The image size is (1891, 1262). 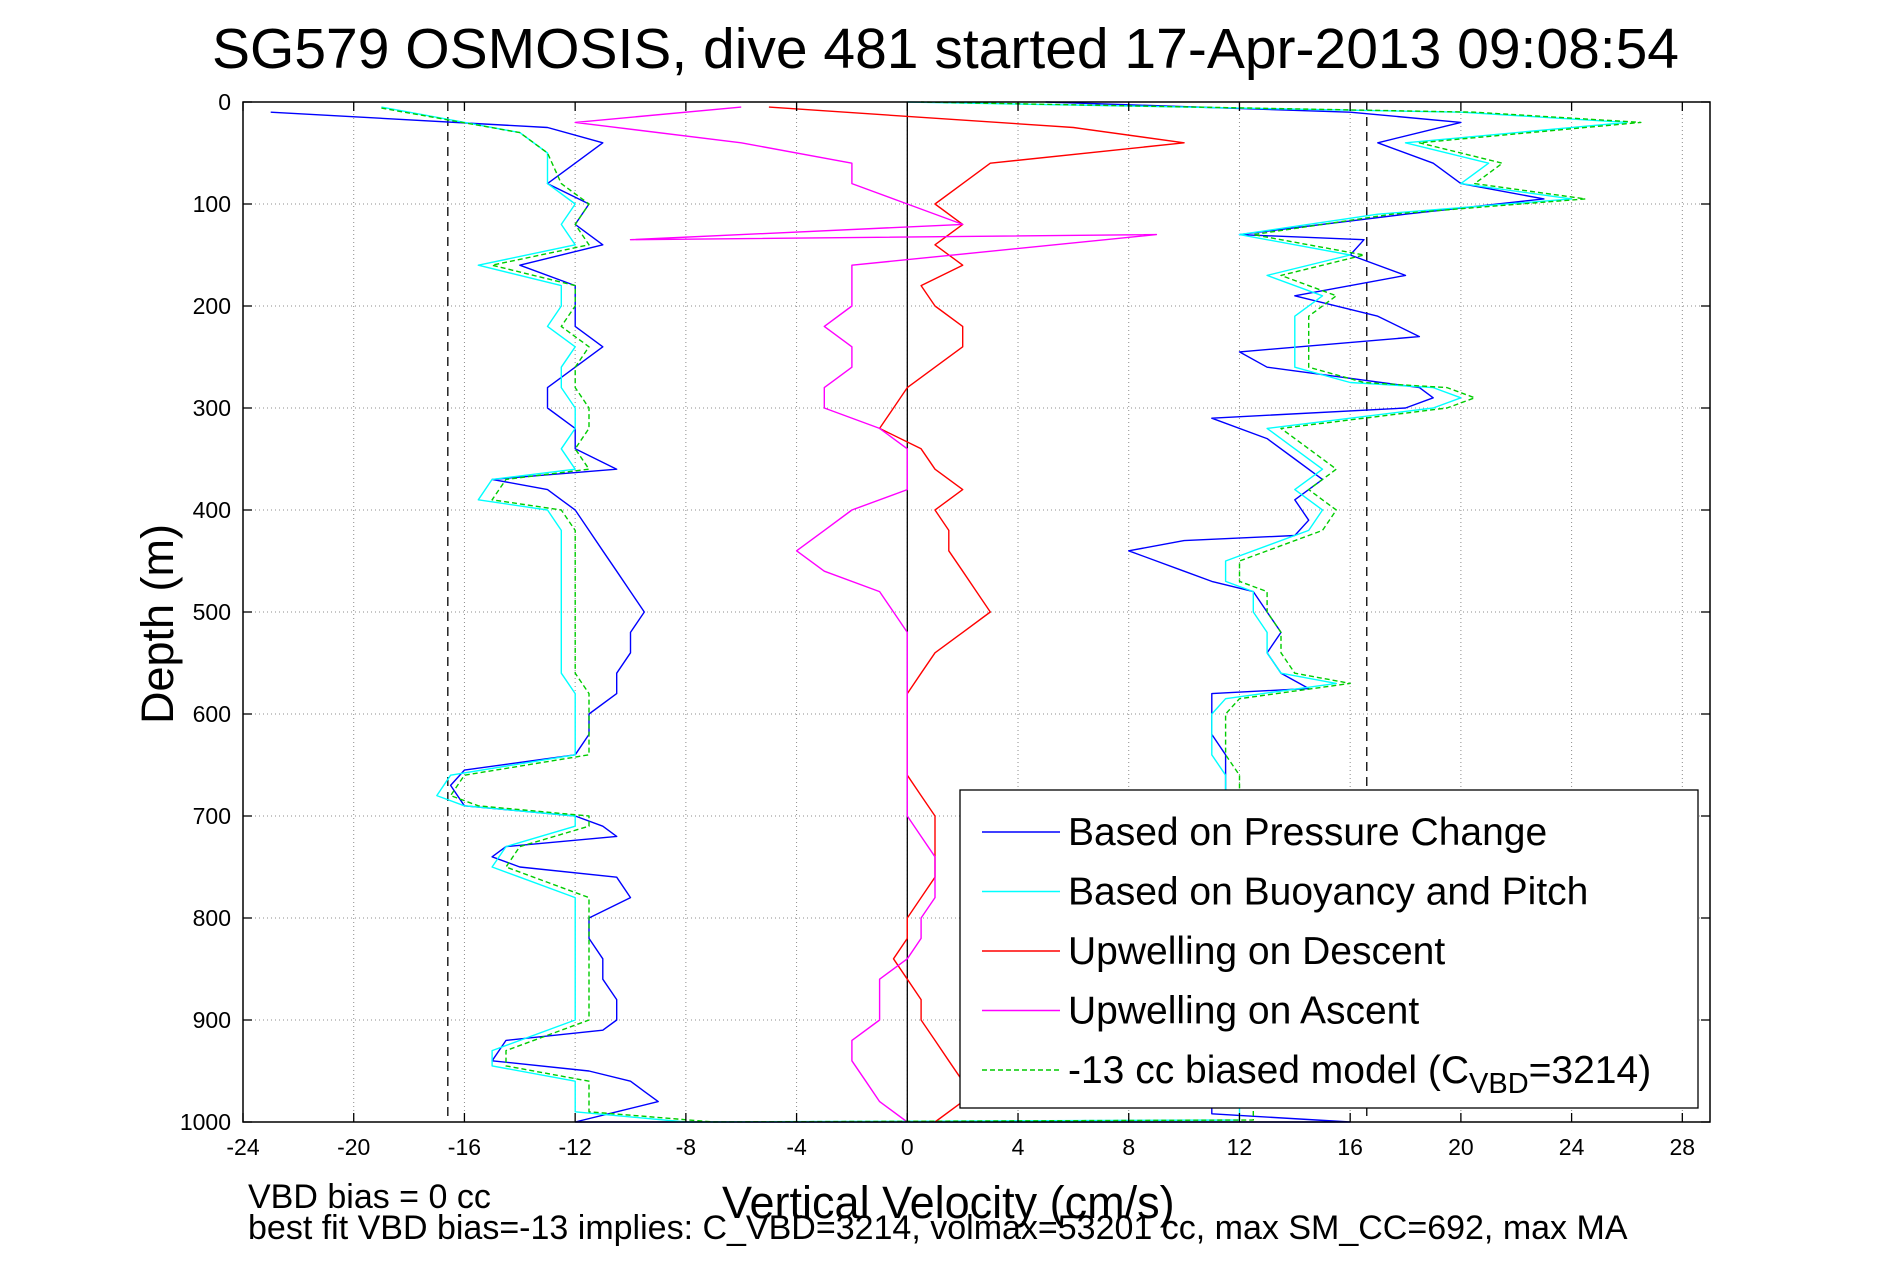 I want to click on y-tick-label: 100, so click(x=212, y=204).